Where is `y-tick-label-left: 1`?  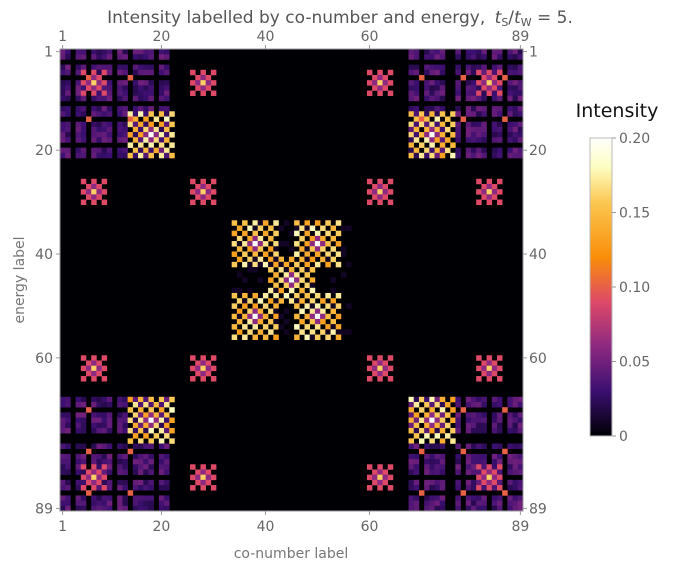 y-tick-label-left: 1 is located at coordinates (48, 53).